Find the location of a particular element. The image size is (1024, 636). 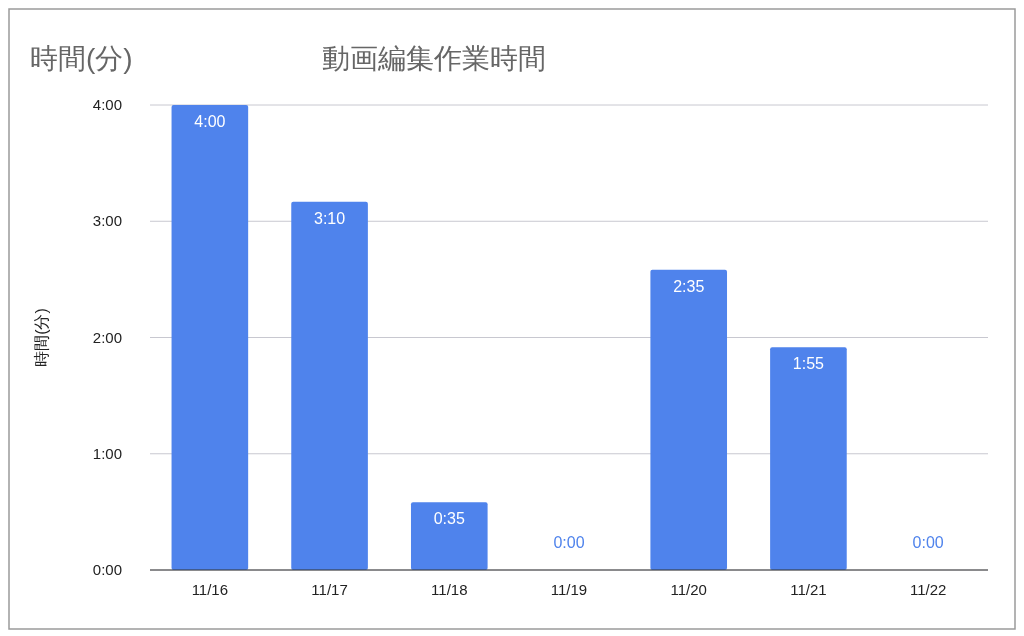

data-label: 4:00 is located at coordinates (210, 121).